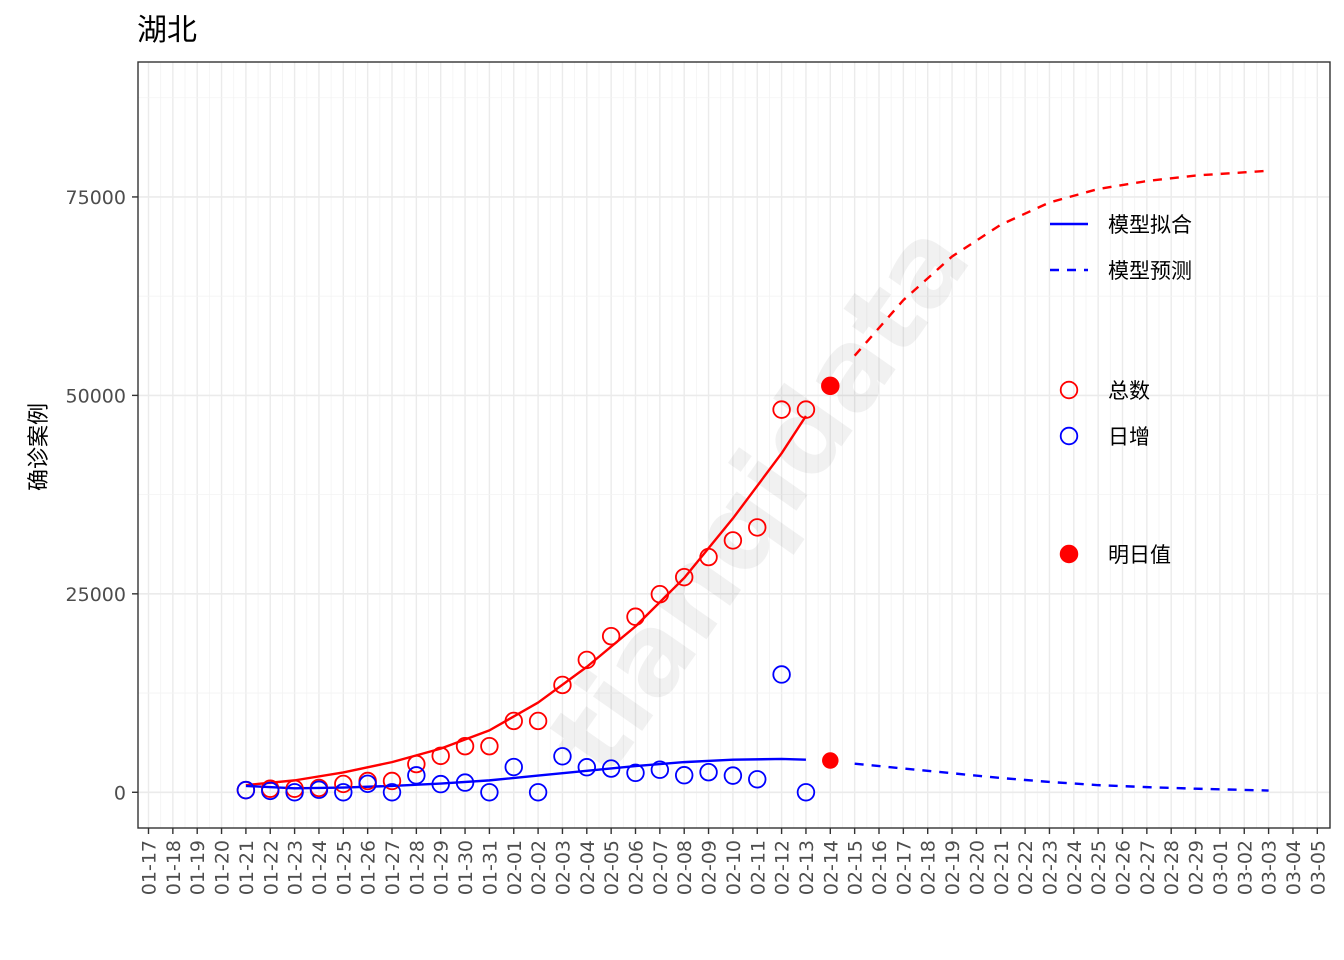 The height and width of the screenshot is (960, 1344). Describe the element at coordinates (1026, 867) in the screenshot. I see `x-tick-label: 02-22` at that location.